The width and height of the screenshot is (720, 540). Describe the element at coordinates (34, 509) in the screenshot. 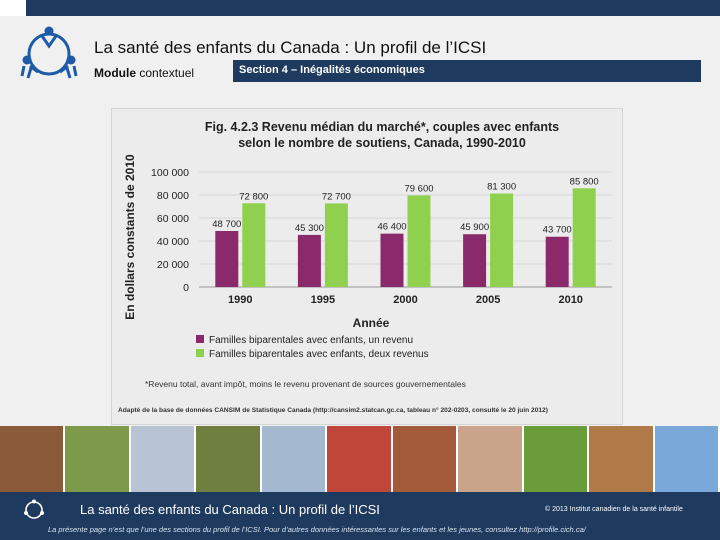

I see `footer-logo-icon` at that location.